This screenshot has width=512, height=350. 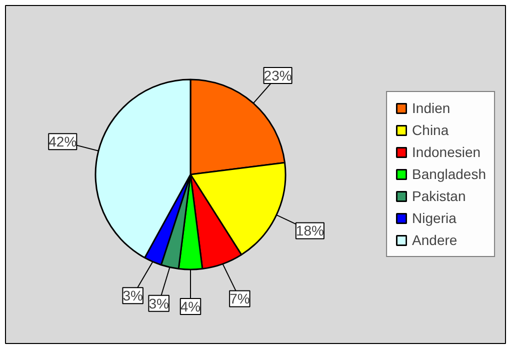 What do you see at coordinates (430, 130) in the screenshot?
I see `legend-label: China` at bounding box center [430, 130].